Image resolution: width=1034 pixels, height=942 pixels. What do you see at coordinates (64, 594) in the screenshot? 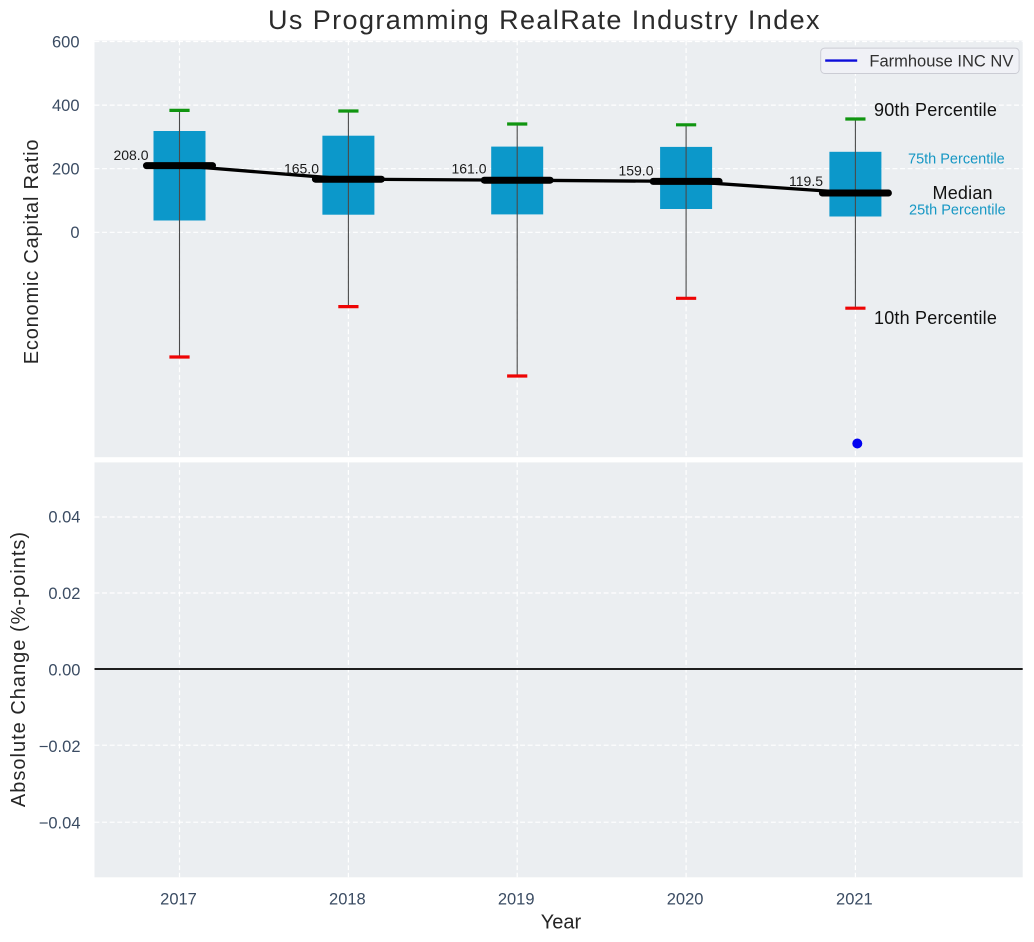
I see `svg-text: 0.02` at bounding box center [64, 594].